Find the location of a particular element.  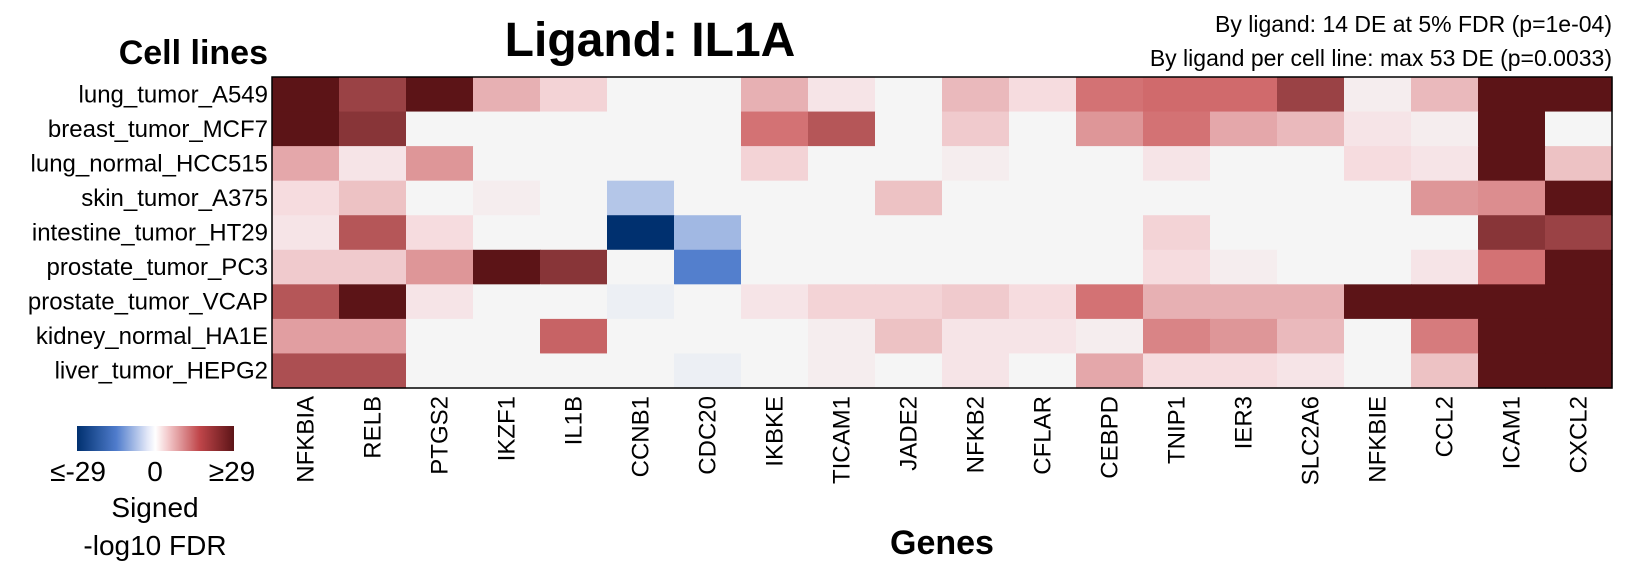

column-label: NFKB2 is located at coordinates (976, 434).